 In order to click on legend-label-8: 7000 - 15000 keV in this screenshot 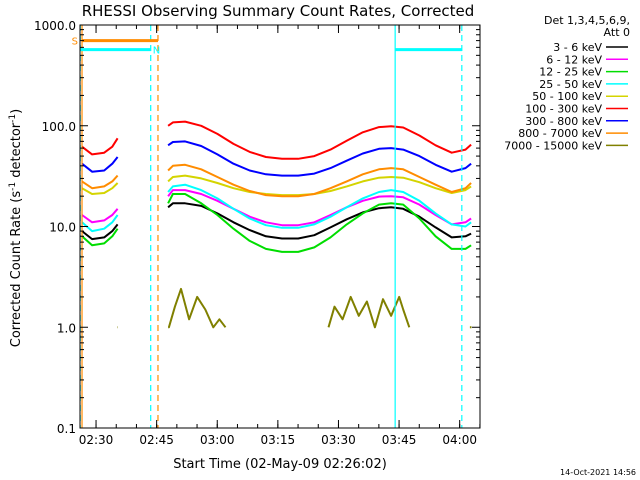, I will do `click(553, 145)`.